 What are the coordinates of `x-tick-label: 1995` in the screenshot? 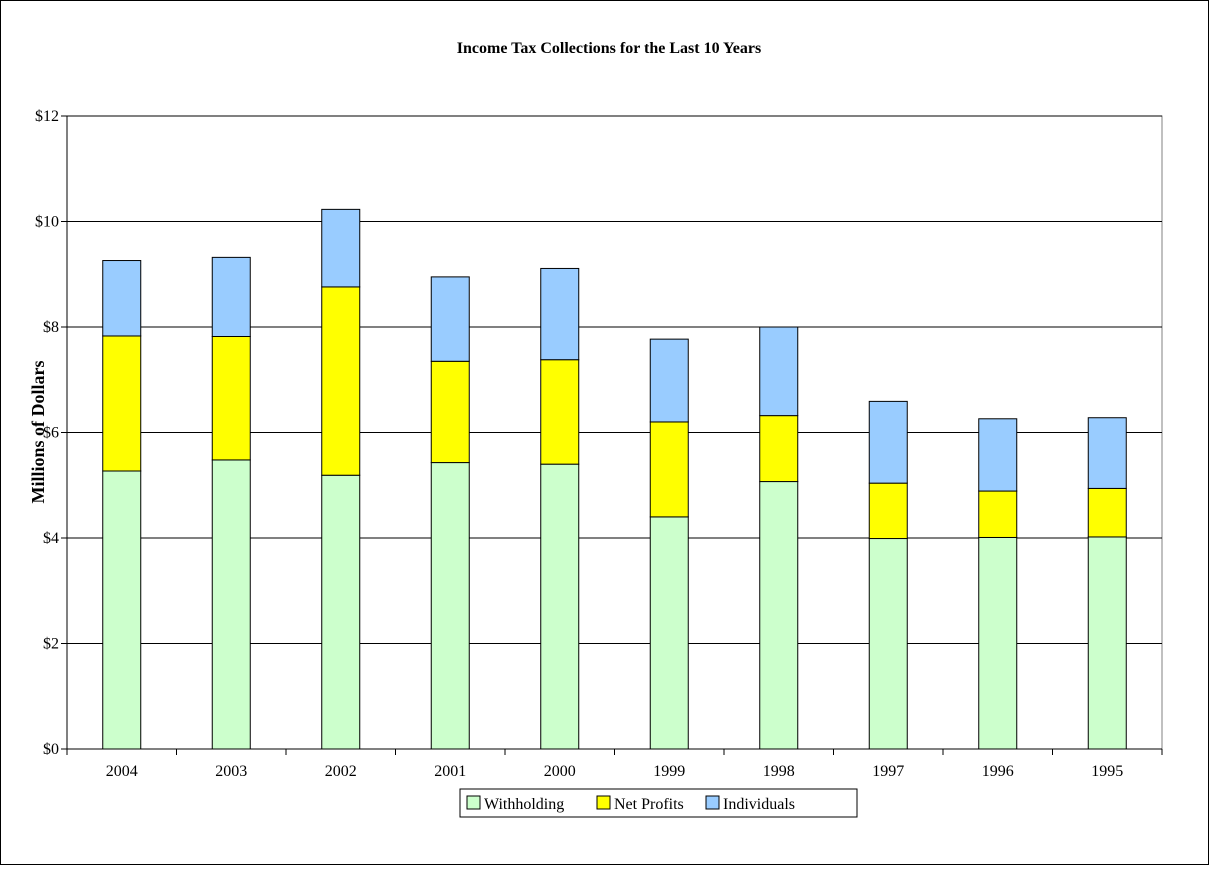 It's located at (1107, 771).